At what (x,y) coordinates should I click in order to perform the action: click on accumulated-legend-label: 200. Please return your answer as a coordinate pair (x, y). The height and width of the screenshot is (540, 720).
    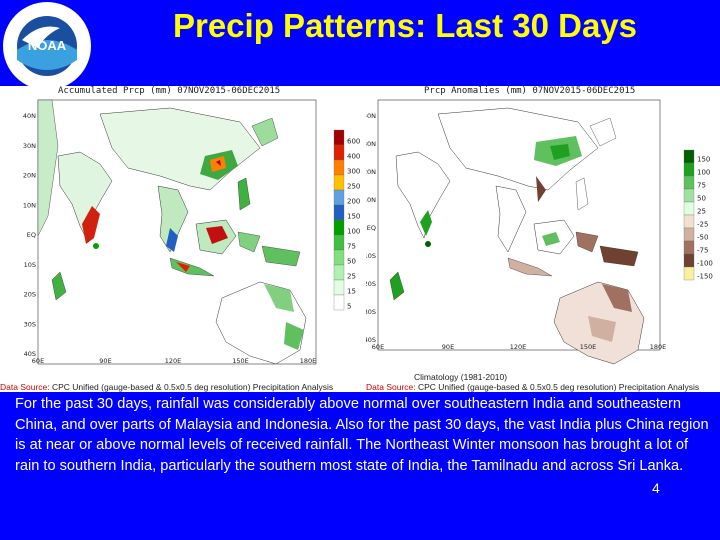
    Looking at the image, I should click on (353, 202).